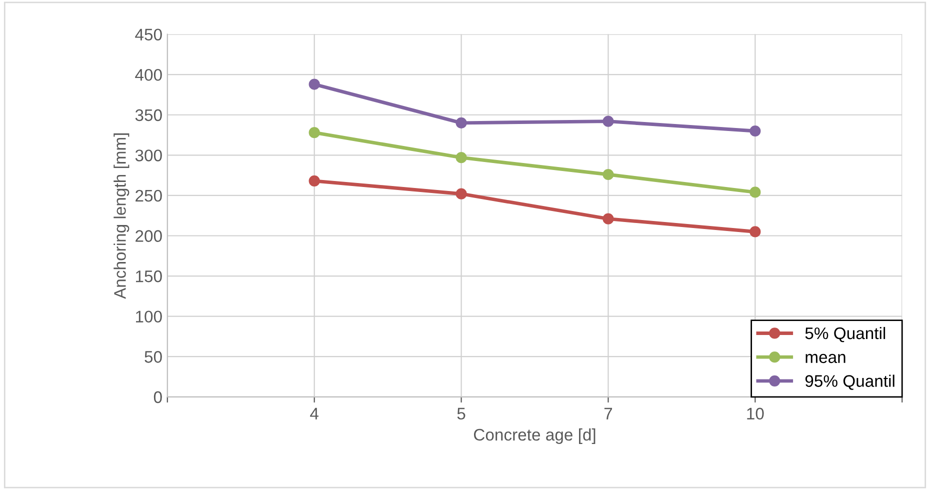  I want to click on x-tick-label: 10, so click(755, 414).